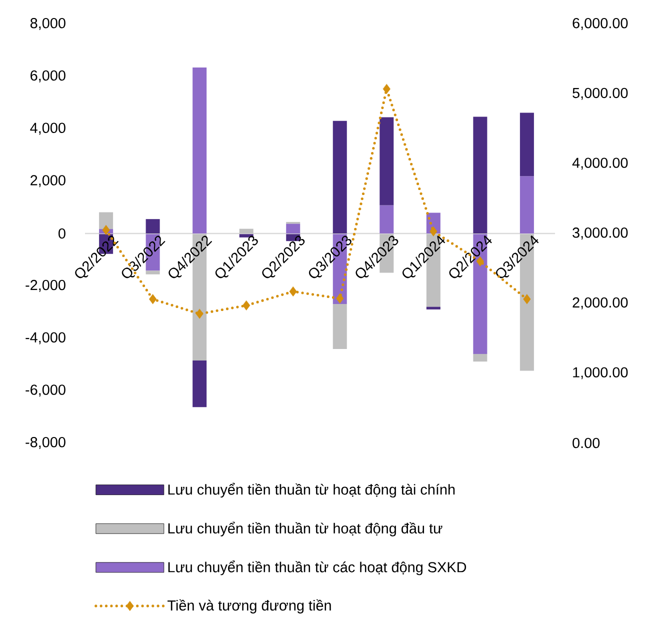  Describe the element at coordinates (48, 128) in the screenshot. I see `y-tick-label: 4,000` at that location.